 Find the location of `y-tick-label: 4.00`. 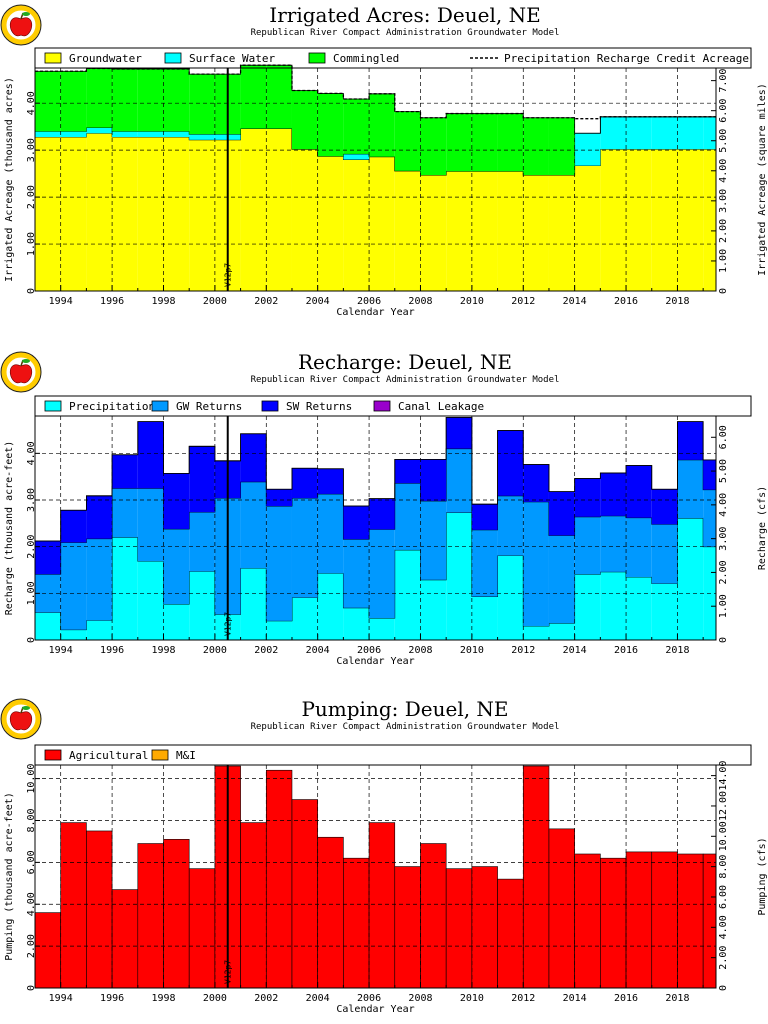

y-tick-label: 4.00 is located at coordinates (31, 453).